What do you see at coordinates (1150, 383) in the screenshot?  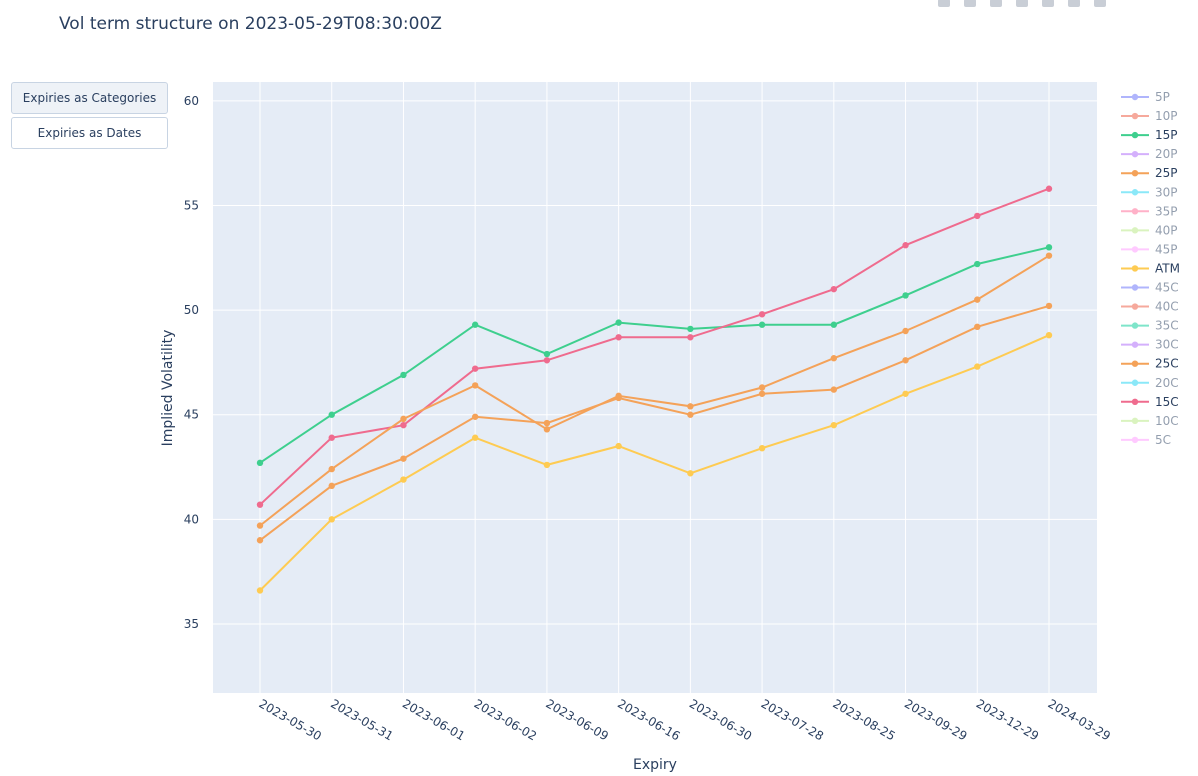 I see `legend-item-20c: 20C` at bounding box center [1150, 383].